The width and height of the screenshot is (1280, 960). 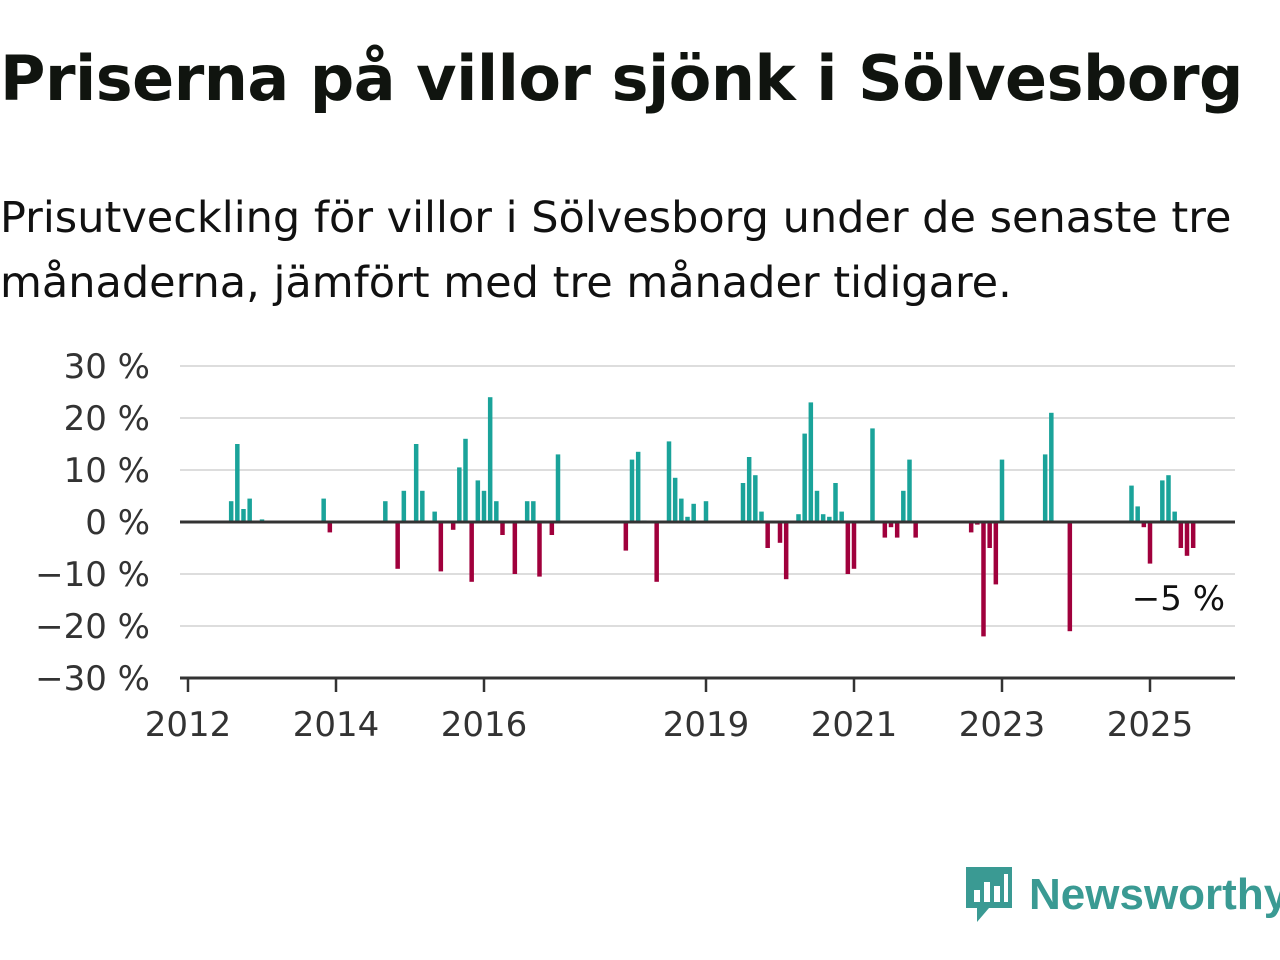 What do you see at coordinates (706, 725) in the screenshot?
I see `x-tick-label: 2019` at bounding box center [706, 725].